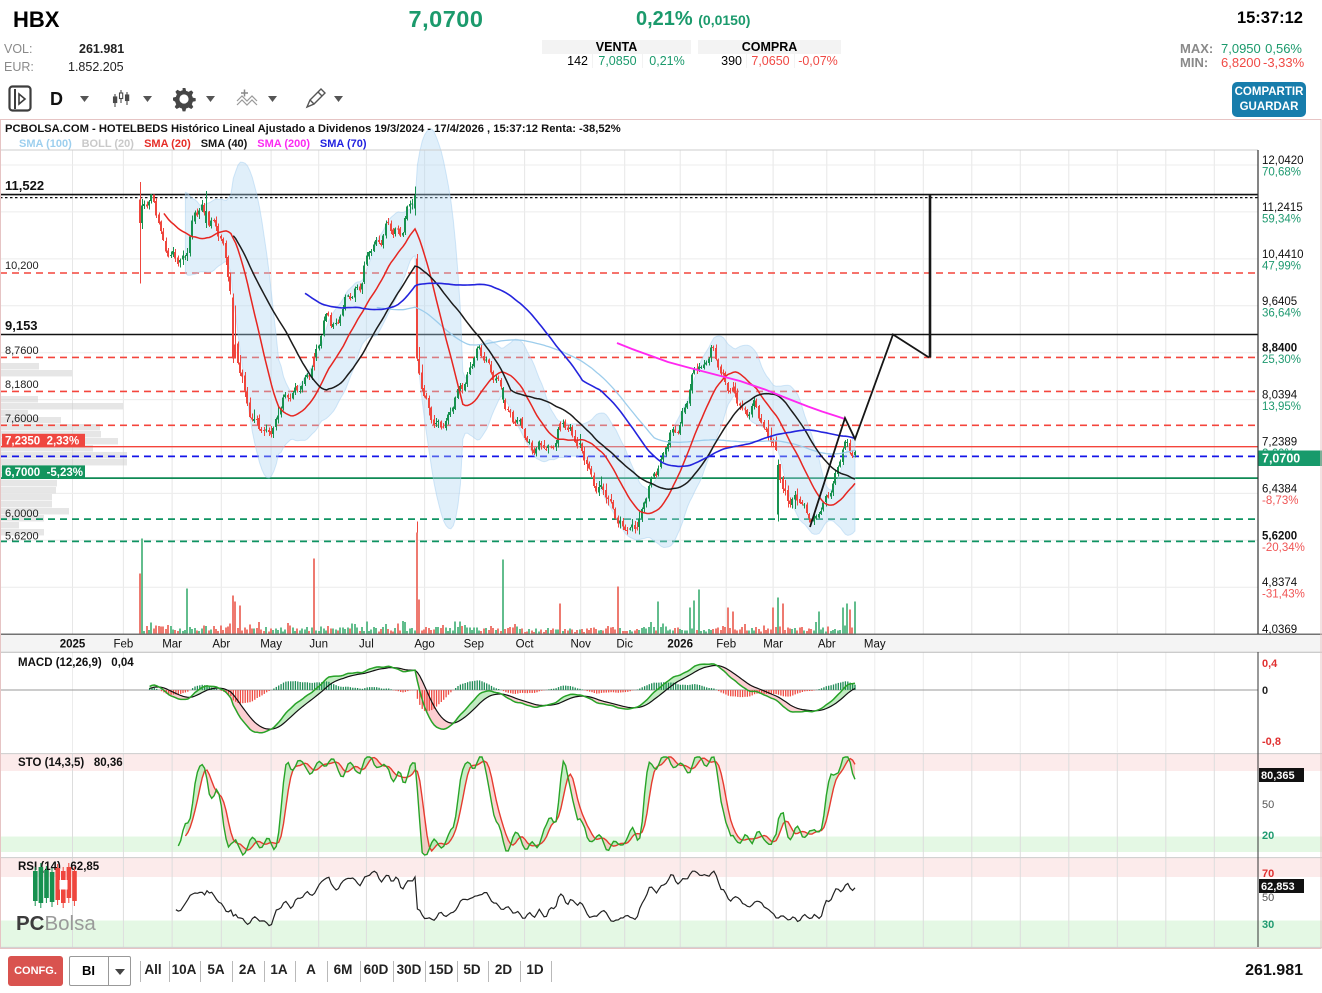 This screenshot has height=993, width=1322. What do you see at coordinates (1265, 691) in the screenshot?
I see `svg-text: 0` at bounding box center [1265, 691].